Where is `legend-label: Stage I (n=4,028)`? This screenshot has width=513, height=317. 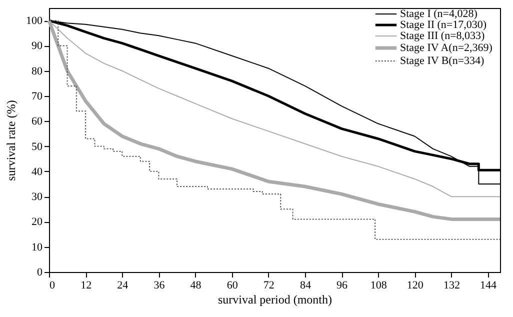 legend-label: Stage I (n=4,028) is located at coordinates (439, 14).